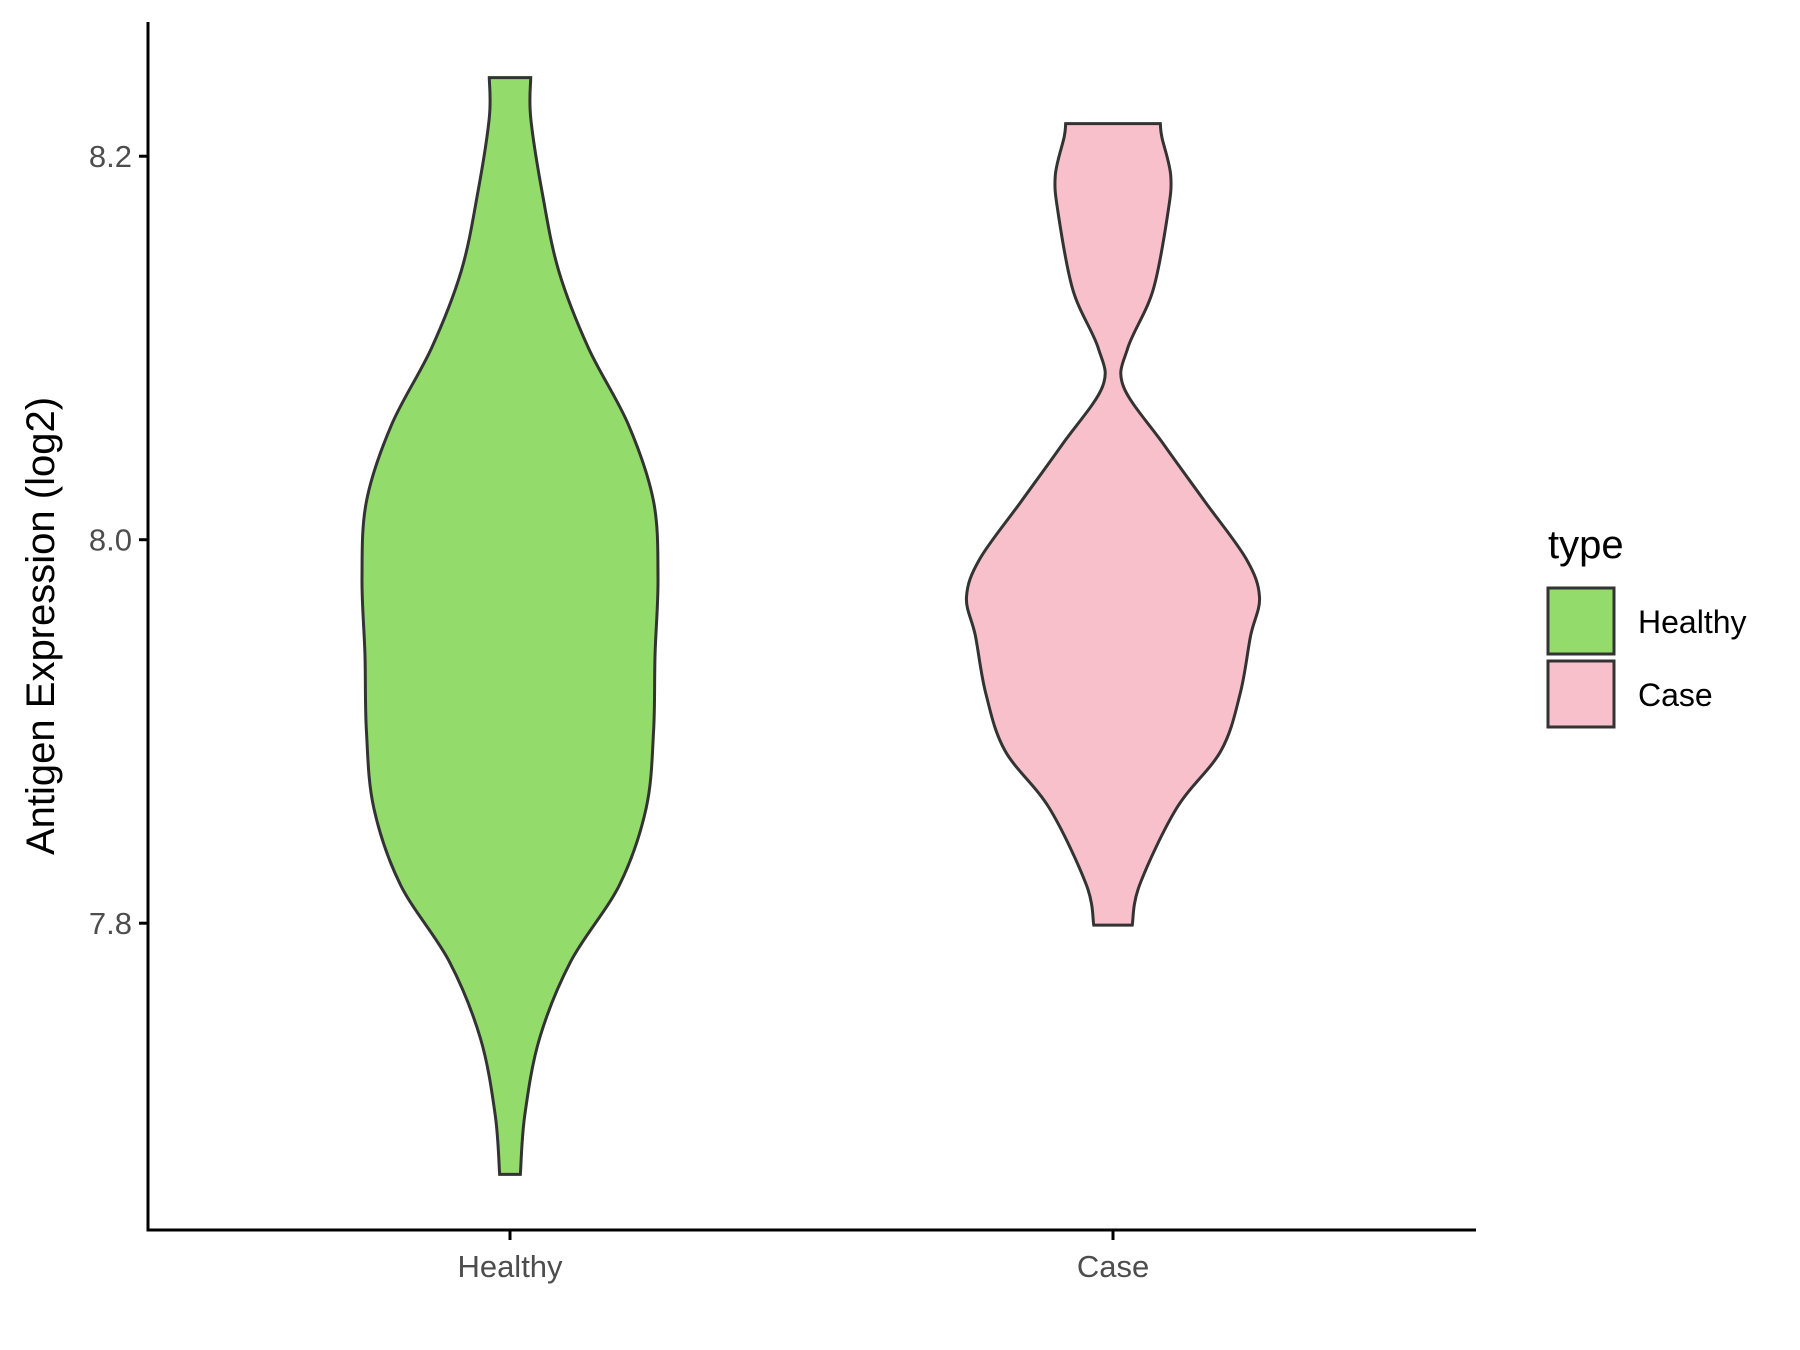 This screenshot has height=1350, width=1800. What do you see at coordinates (1113, 524) in the screenshot?
I see `violin-case` at bounding box center [1113, 524].